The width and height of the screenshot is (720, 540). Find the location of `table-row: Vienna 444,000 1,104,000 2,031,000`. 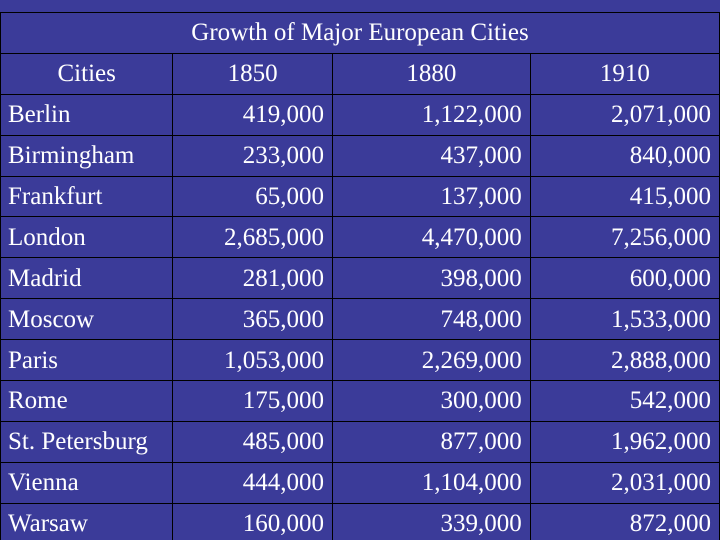

table-row: Vienna 444,000 1,104,000 2,031,000 is located at coordinates (360, 482).